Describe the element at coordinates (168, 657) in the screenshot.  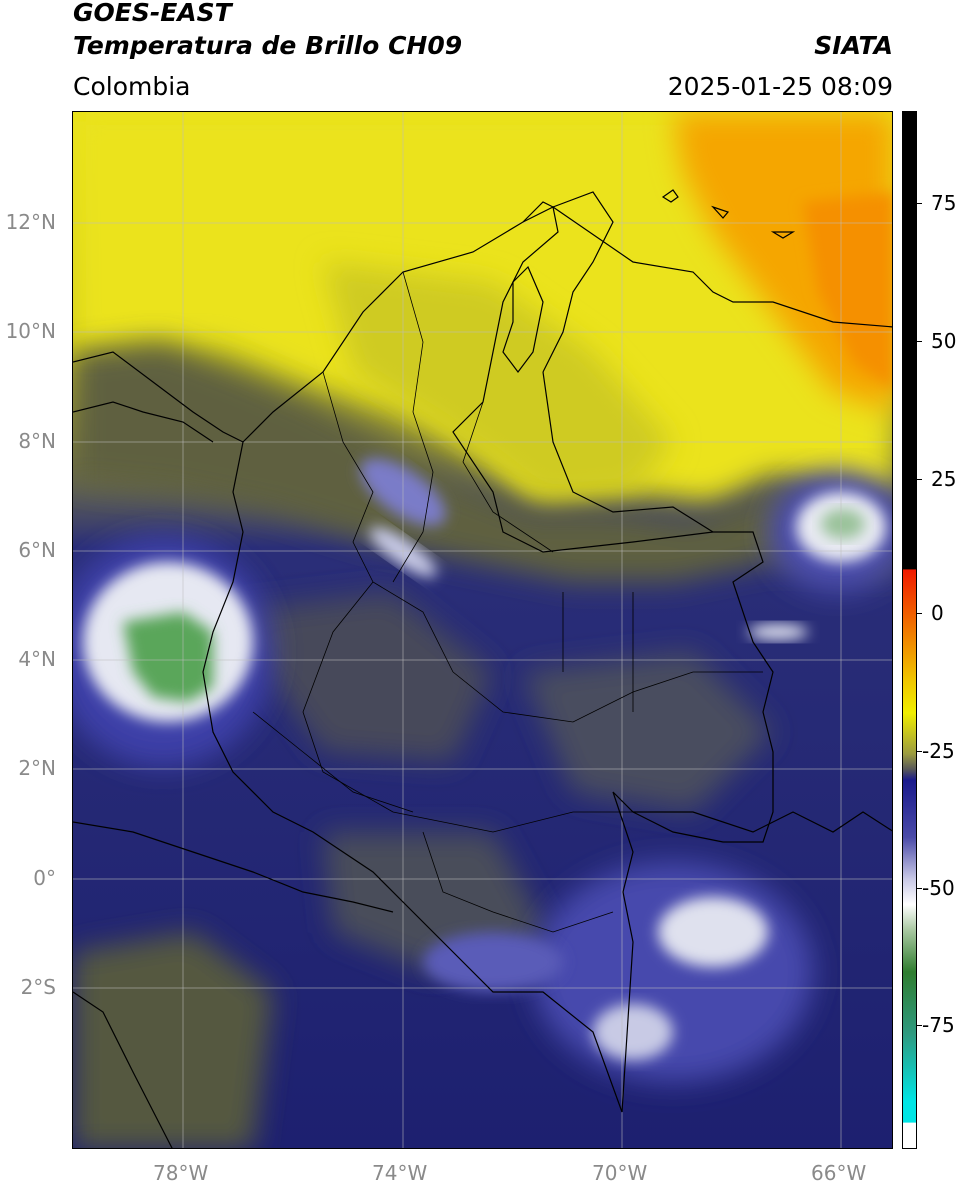
I see `cold-cloud-west-green` at that location.